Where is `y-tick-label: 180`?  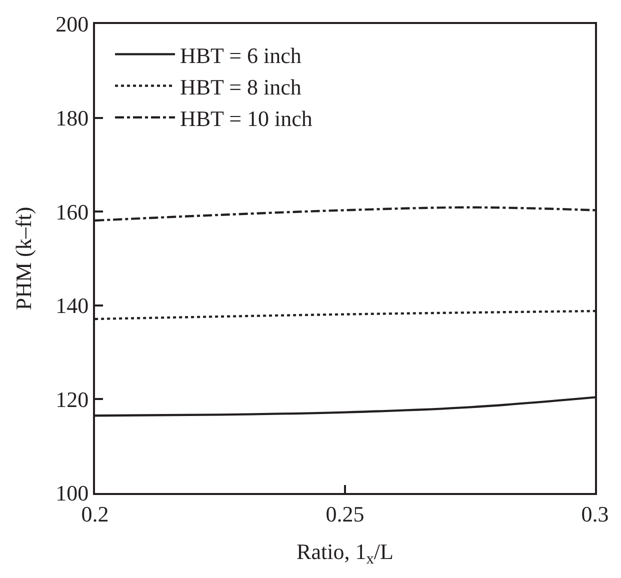 y-tick-label: 180 is located at coordinates (72, 118).